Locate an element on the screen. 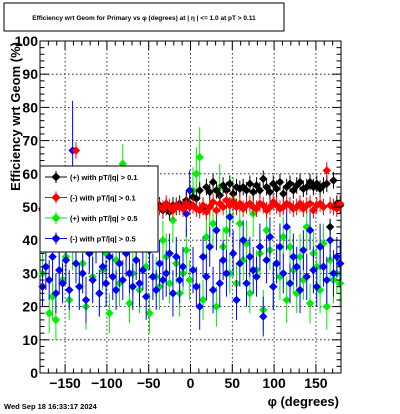  y-tick-labels: 0 10 20 30 40 50 60 70 80 90 100 is located at coordinates (27, 207).